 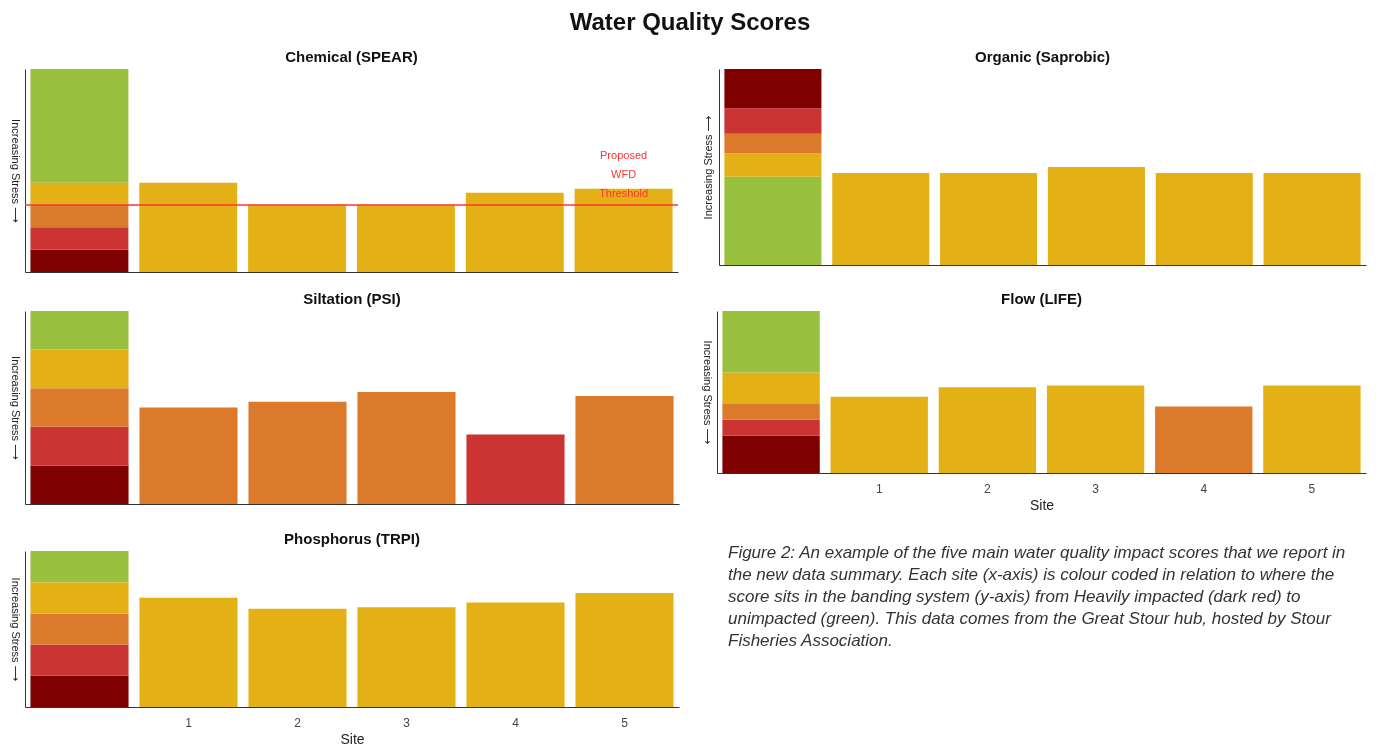 What do you see at coordinates (352, 298) in the screenshot?
I see `chart-title: Siltation (PSI)` at bounding box center [352, 298].